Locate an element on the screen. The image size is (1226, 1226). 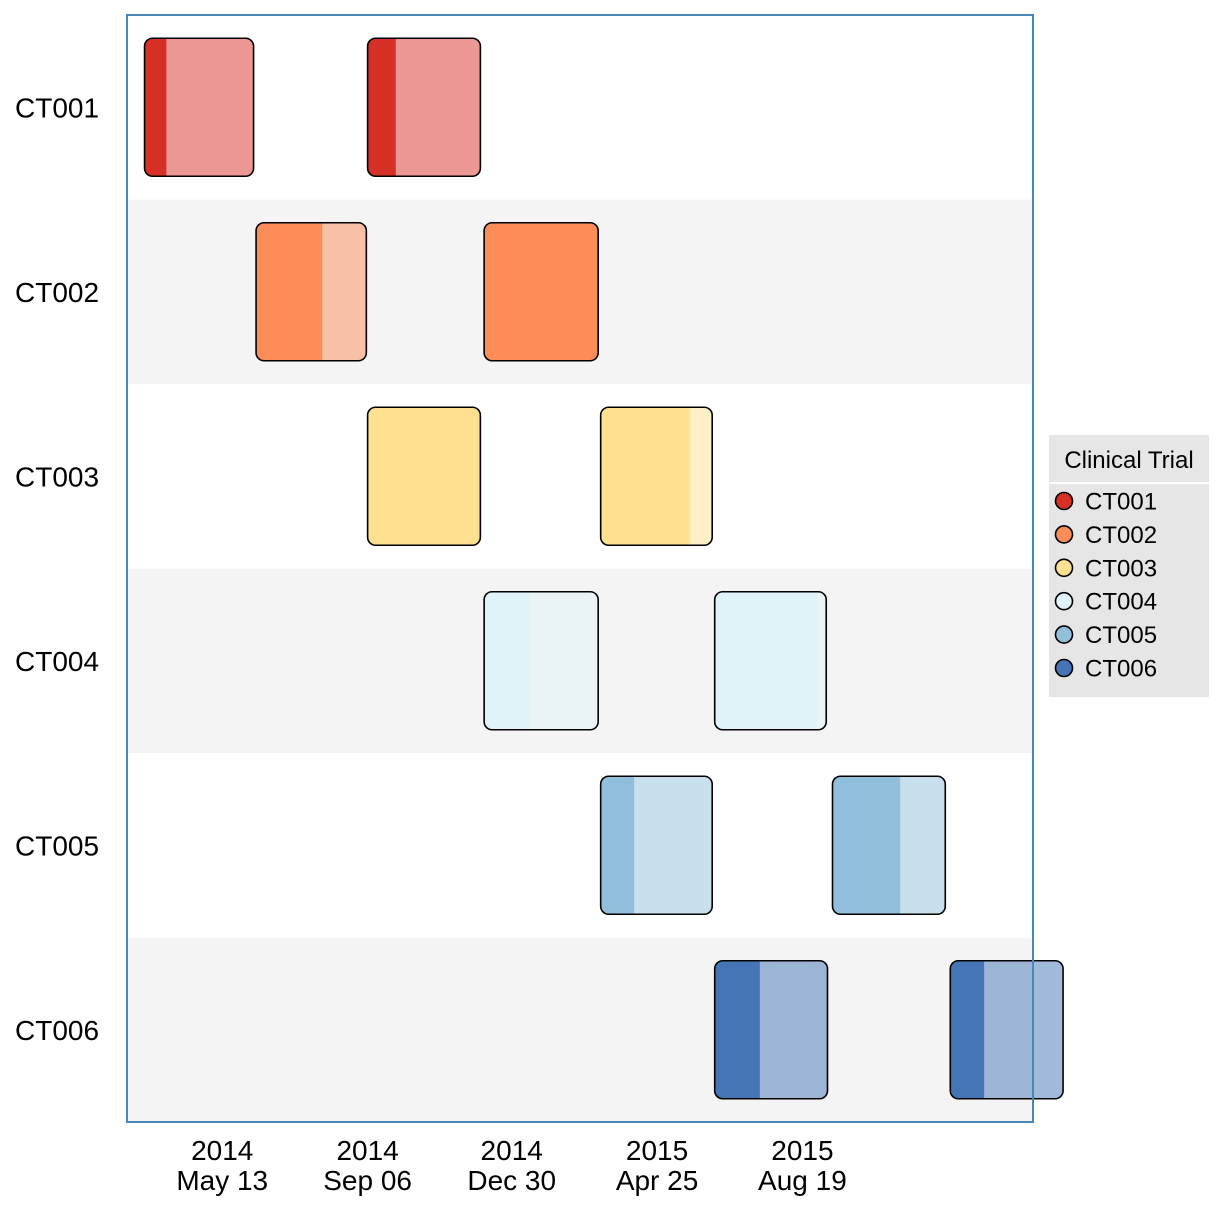
legend-key-ct002 is located at coordinates (1064, 534).